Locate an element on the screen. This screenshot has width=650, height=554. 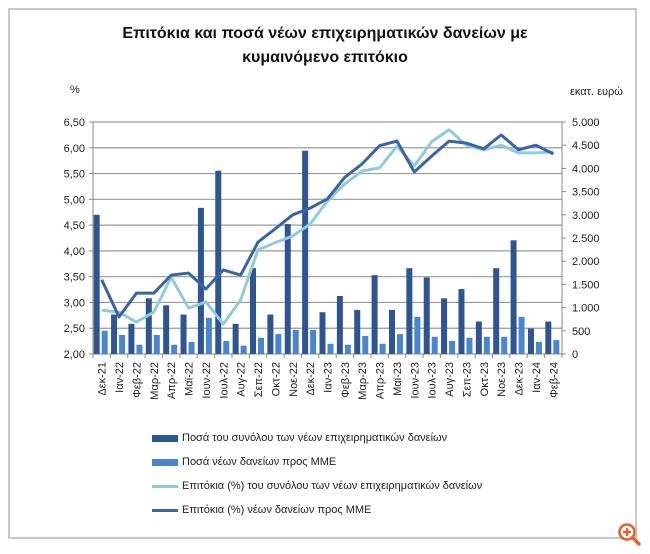
x-tick-label: Σεπ-22 is located at coordinates (259, 379).